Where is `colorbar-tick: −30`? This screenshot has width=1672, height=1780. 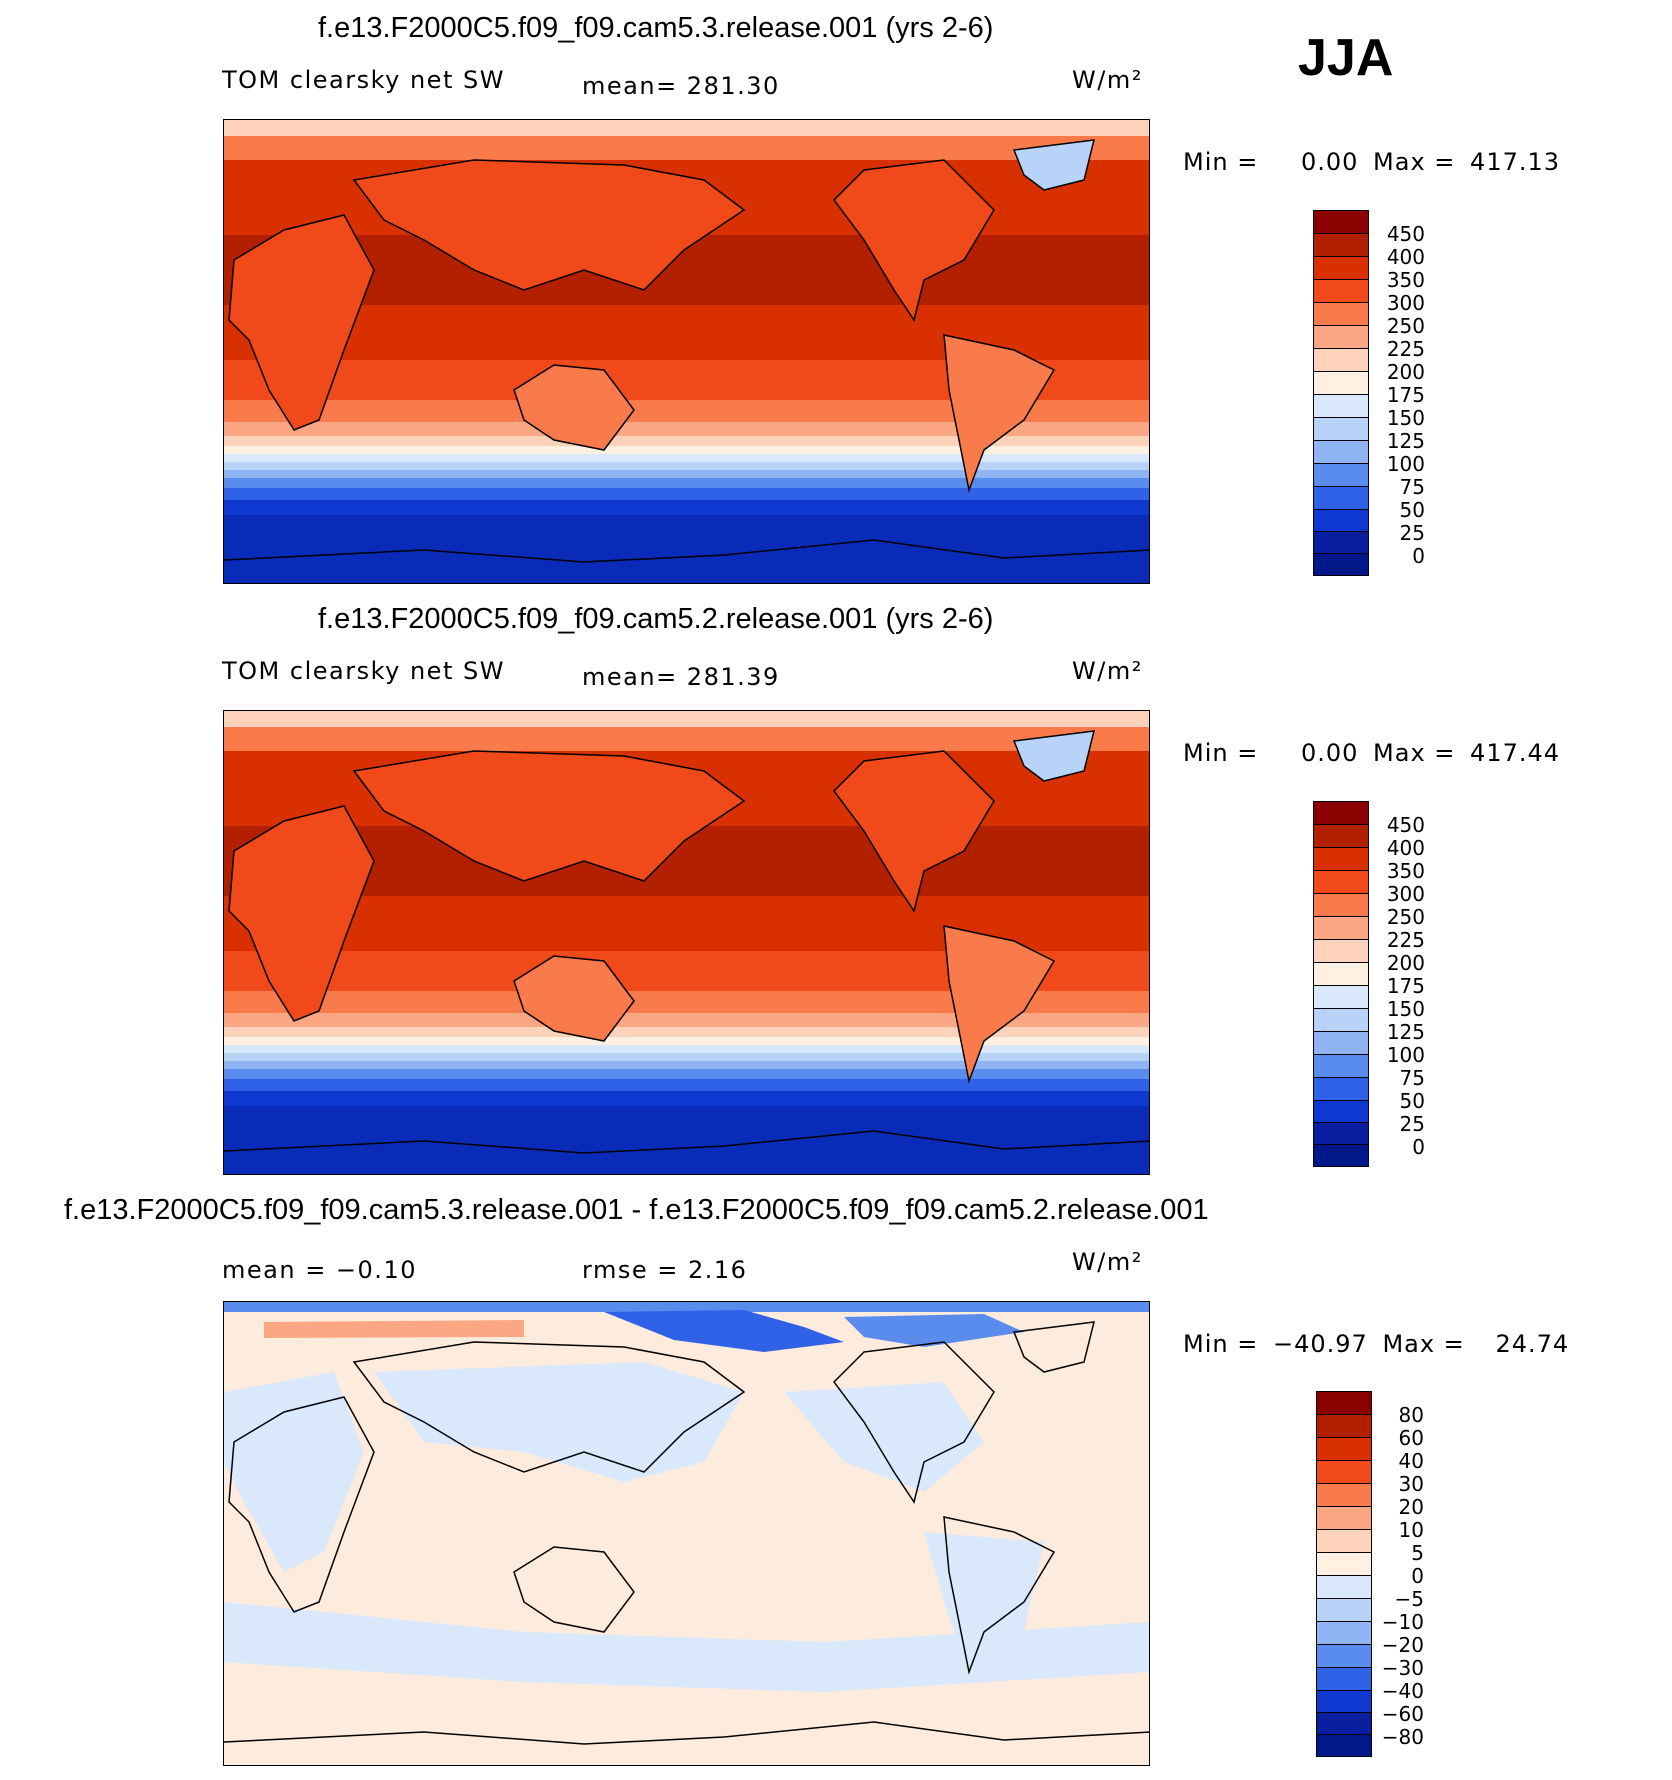 colorbar-tick: −30 is located at coordinates (1402, 1668).